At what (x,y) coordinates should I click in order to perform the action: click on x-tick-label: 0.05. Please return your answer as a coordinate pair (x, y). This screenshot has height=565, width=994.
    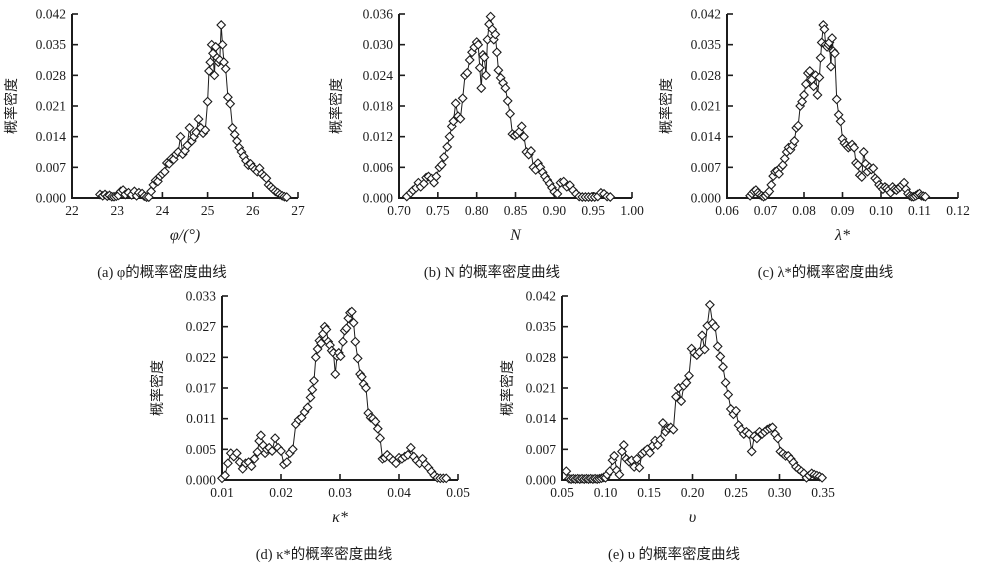
    Looking at the image, I should click on (458, 492).